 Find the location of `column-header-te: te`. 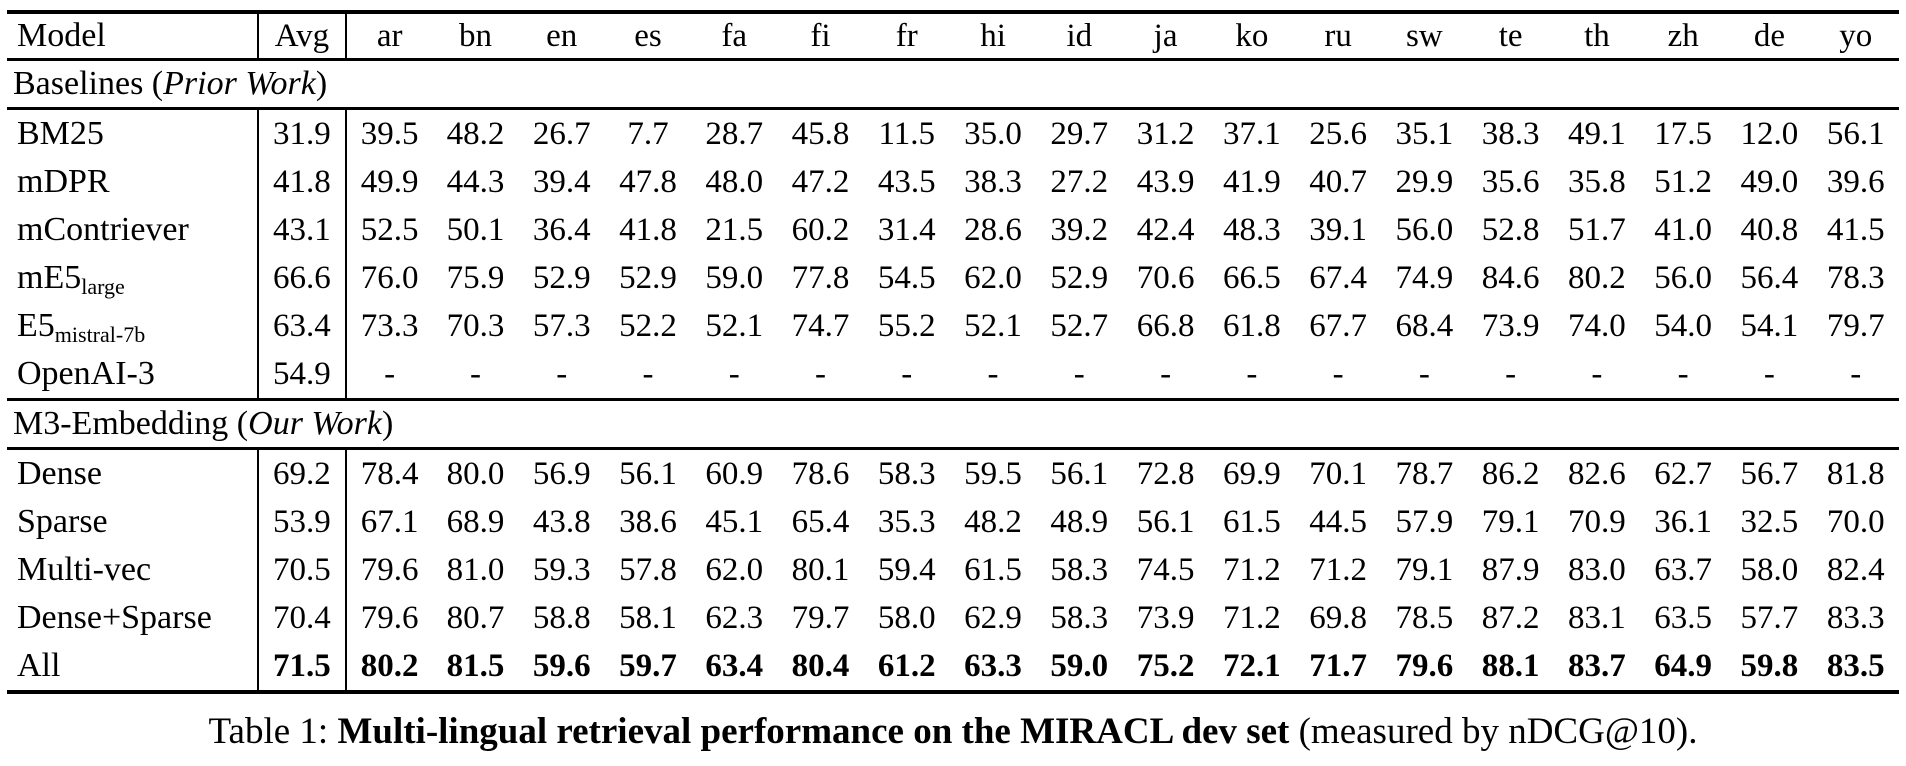

column-header-te: te is located at coordinates (1510, 35).